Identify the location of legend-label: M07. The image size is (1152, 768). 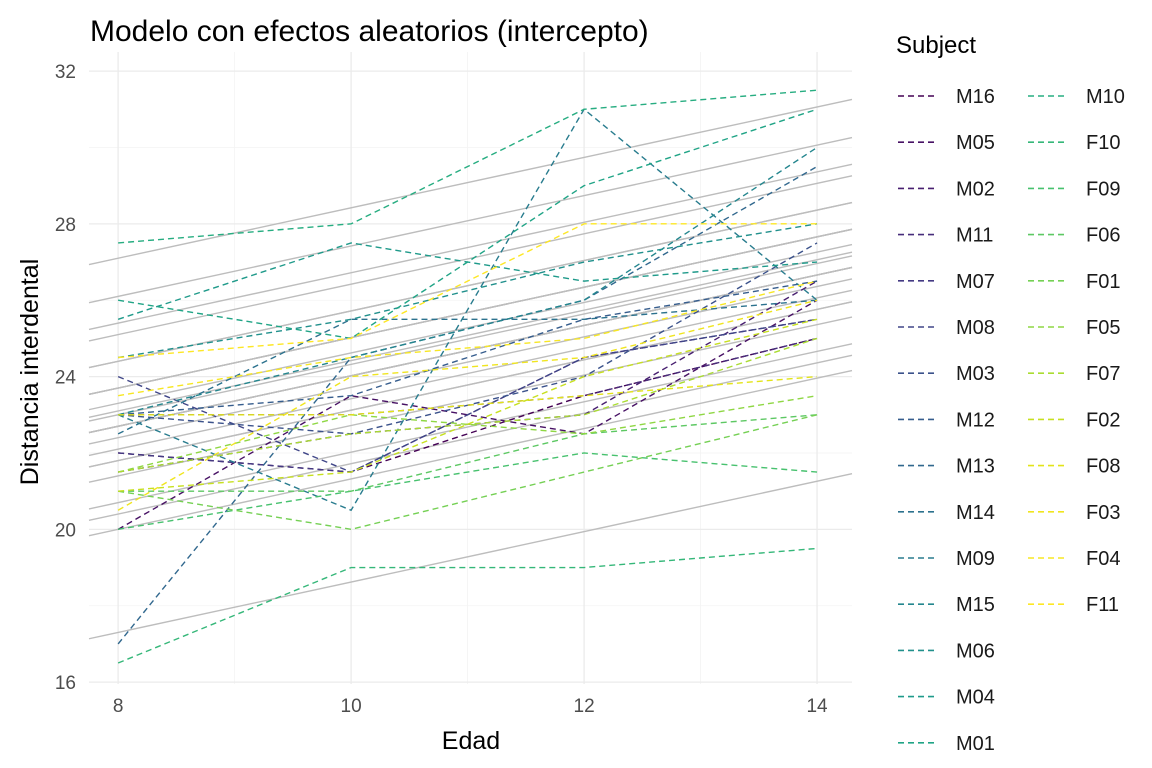
(975, 282).